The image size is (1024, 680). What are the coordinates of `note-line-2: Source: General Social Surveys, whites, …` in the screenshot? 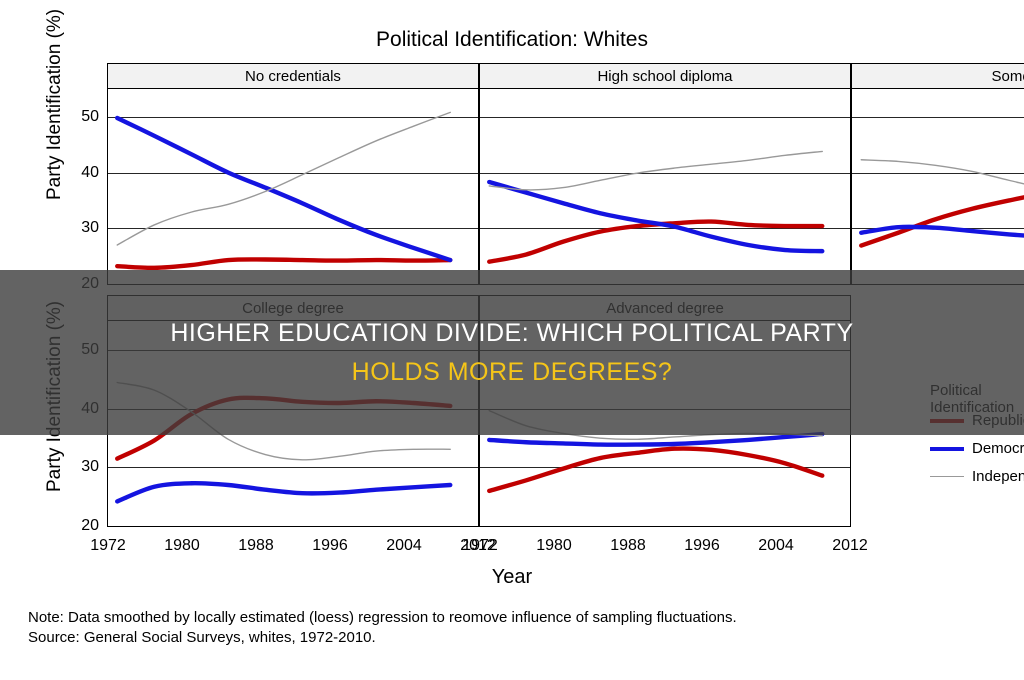 It's located at (202, 638).